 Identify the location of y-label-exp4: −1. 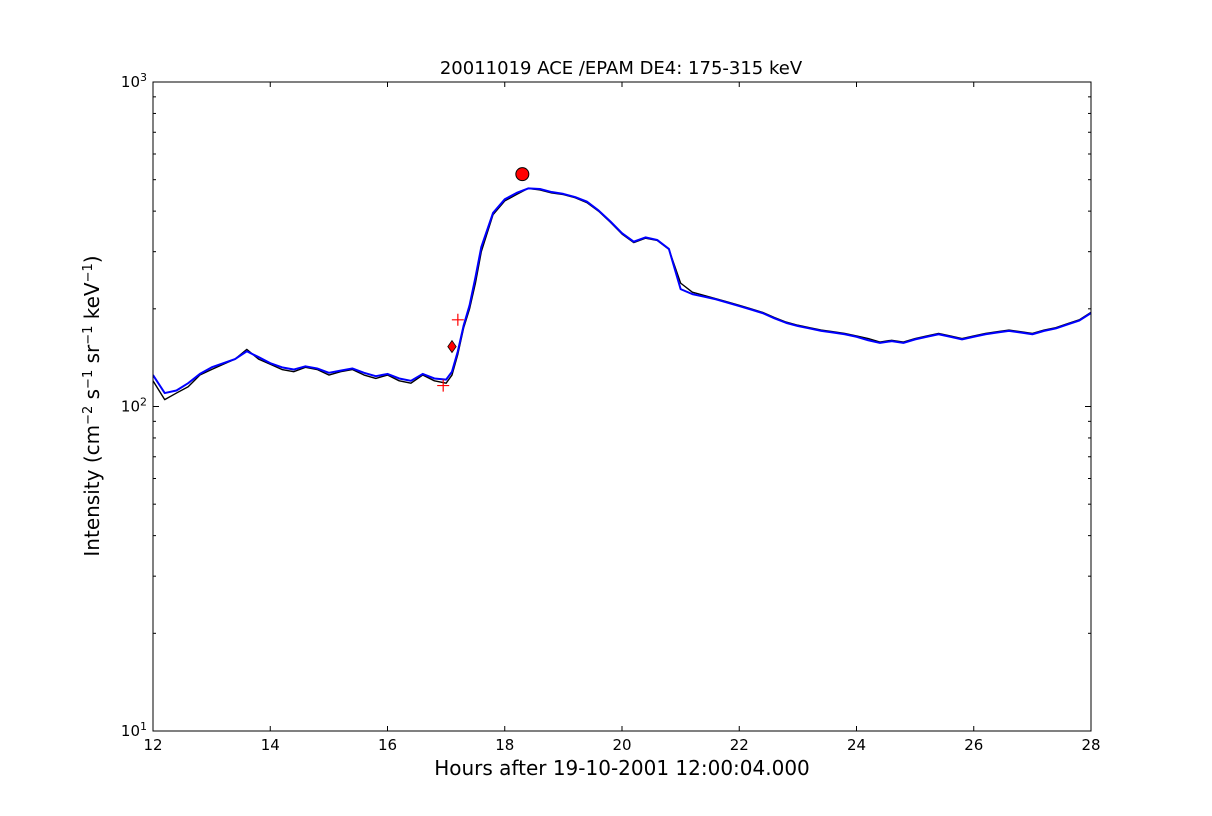
(88, 272).